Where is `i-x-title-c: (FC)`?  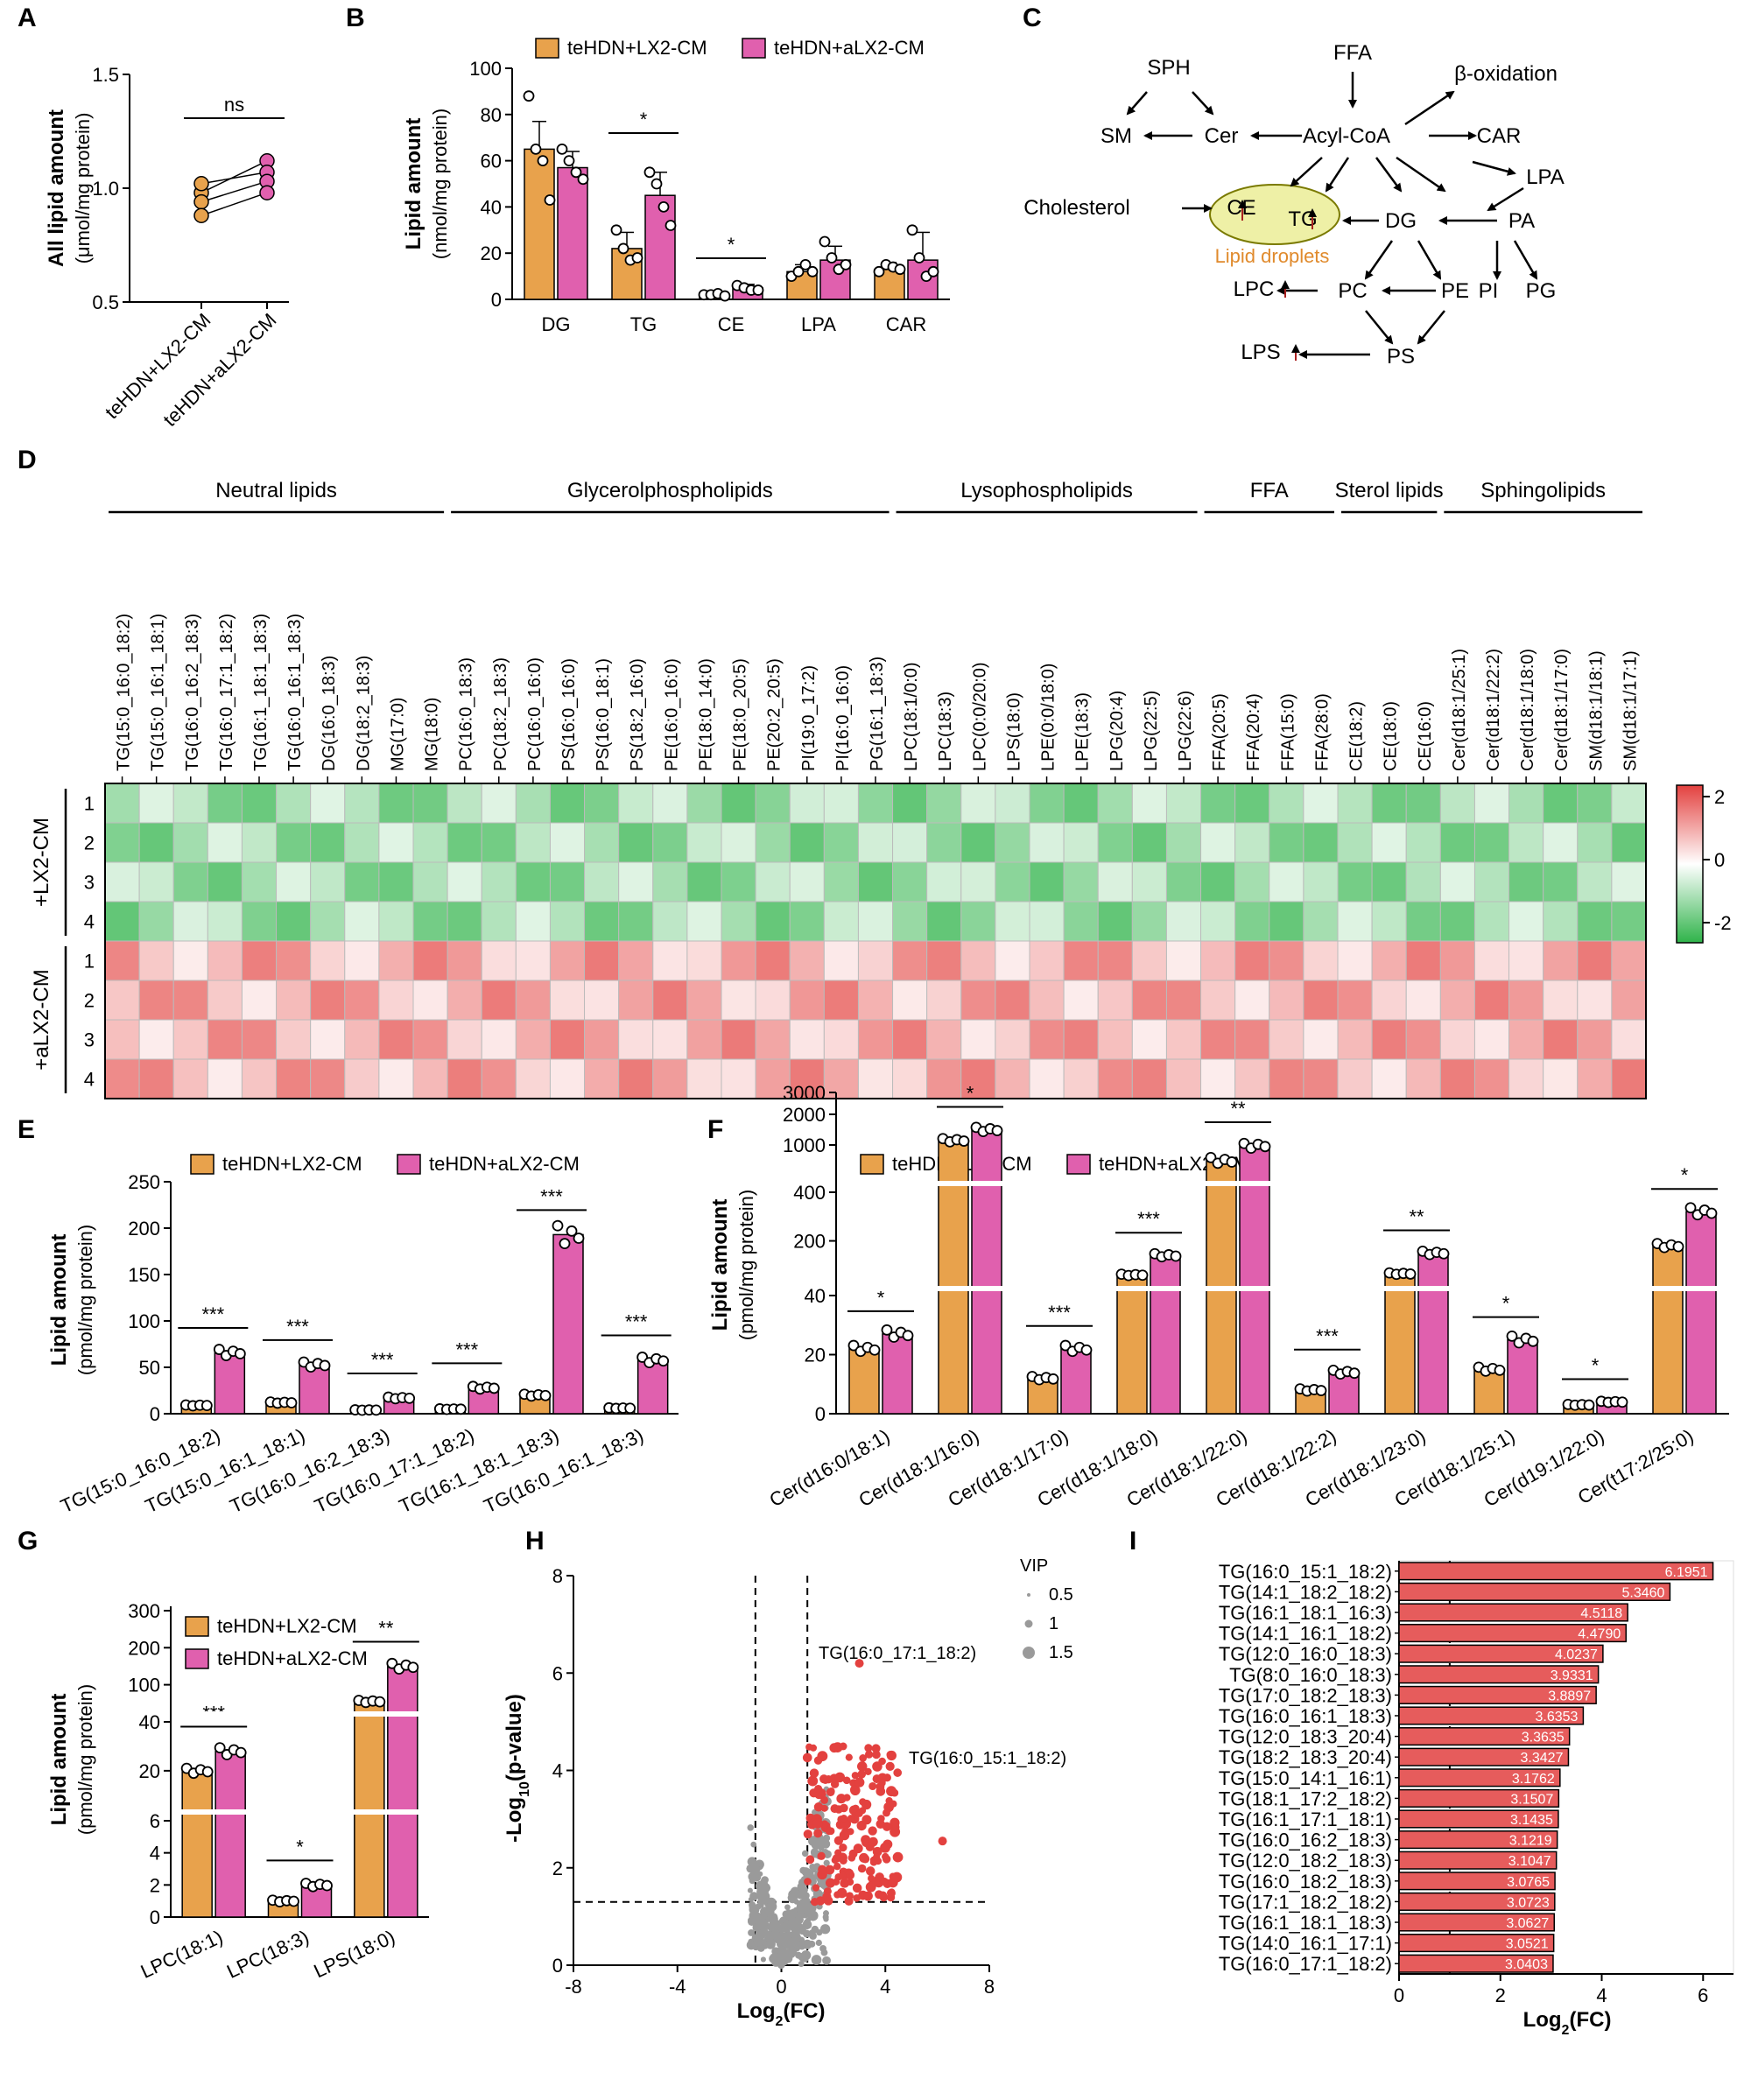
i-x-title-c: (FC) is located at coordinates (1590, 2020).